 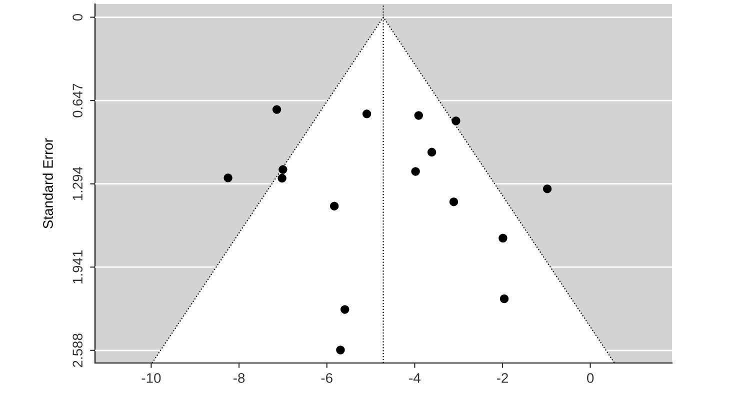 I want to click on y-axis-title: Standard Error, so click(x=47, y=183).